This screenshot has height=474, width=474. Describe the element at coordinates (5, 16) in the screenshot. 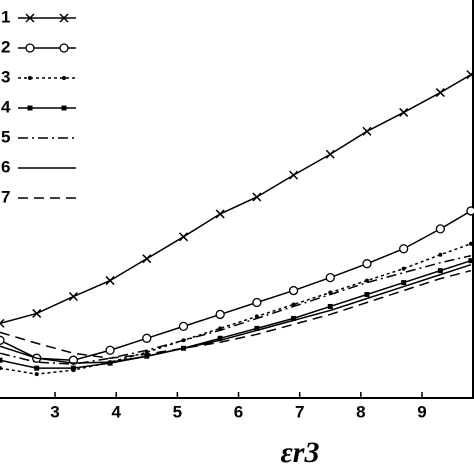

I see `legend-label: 1` at that location.